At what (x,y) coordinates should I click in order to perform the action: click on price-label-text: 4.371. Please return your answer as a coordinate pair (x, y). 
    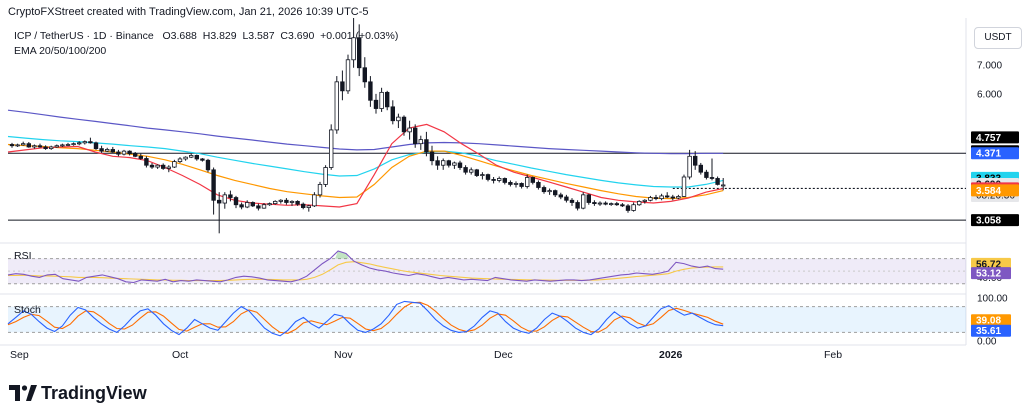
    Looking at the image, I should click on (988, 154).